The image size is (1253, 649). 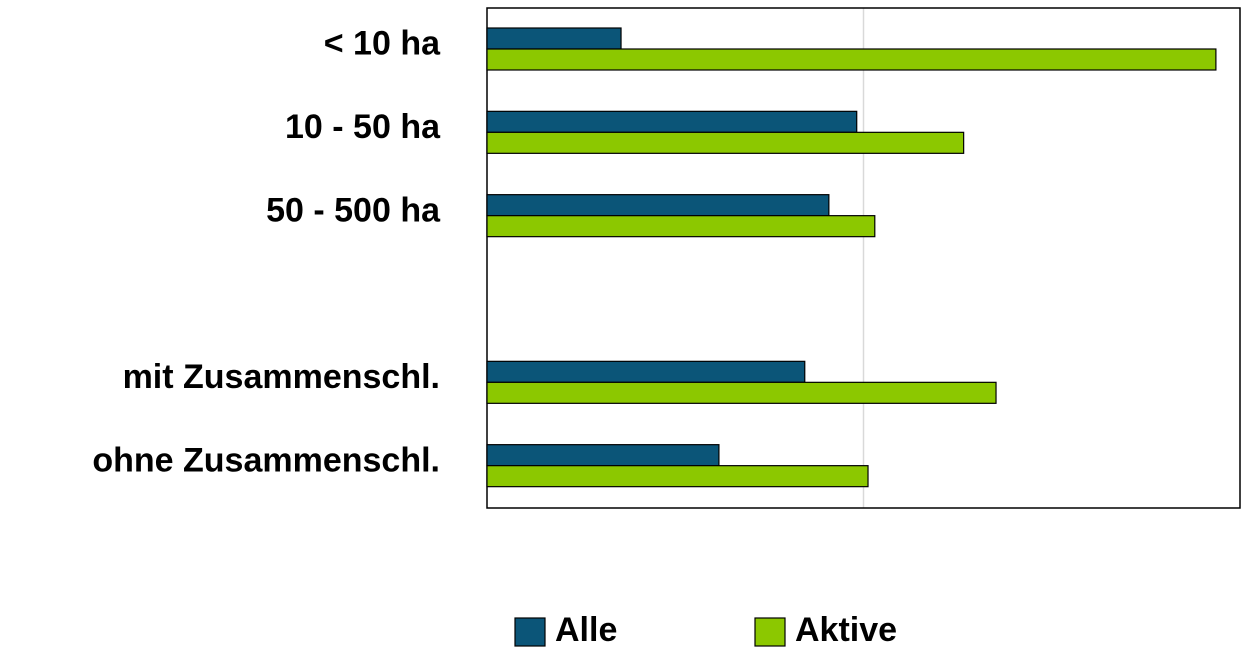 What do you see at coordinates (586, 630) in the screenshot?
I see `legend-label: Alle` at bounding box center [586, 630].